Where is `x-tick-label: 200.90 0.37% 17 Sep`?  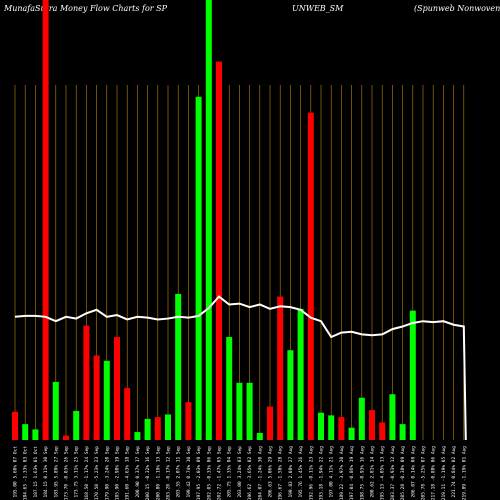
x-tick-label: 200.90 0.37% 17 Sep is located at coordinates (138, 472).